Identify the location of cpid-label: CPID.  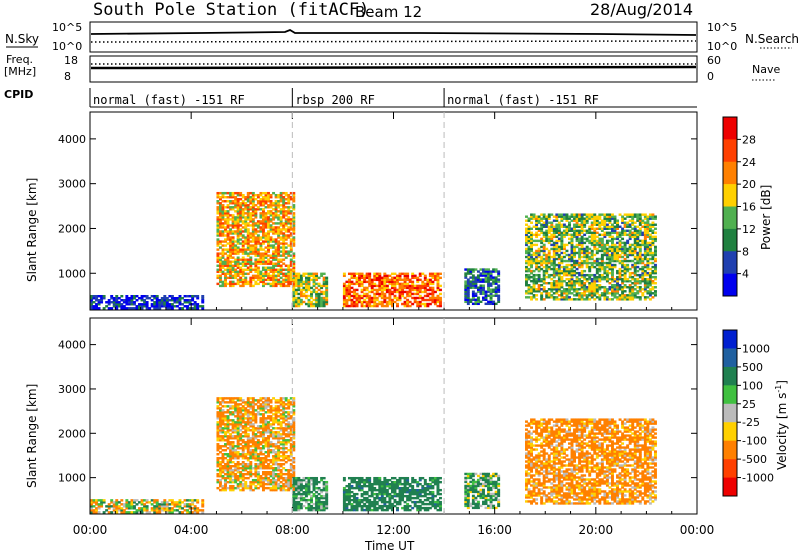
(18, 94).